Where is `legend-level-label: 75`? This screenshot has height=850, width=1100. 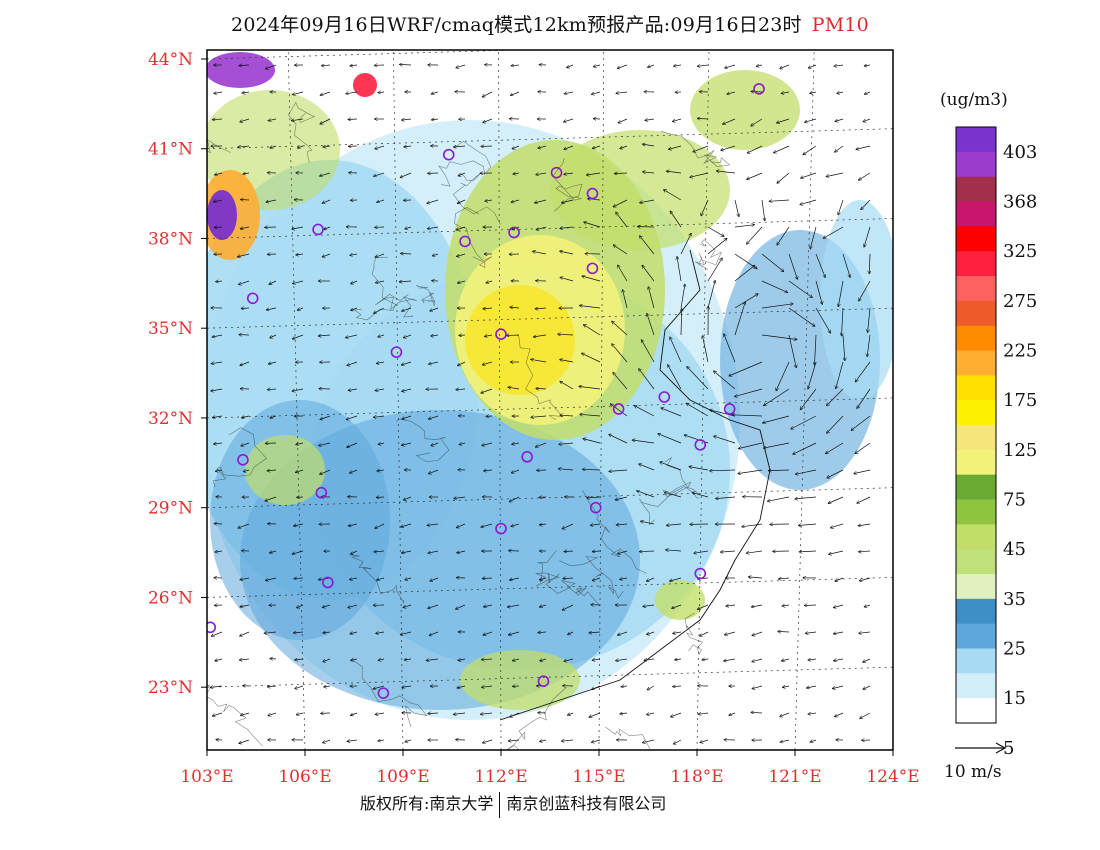 legend-level-label: 75 is located at coordinates (1014, 500).